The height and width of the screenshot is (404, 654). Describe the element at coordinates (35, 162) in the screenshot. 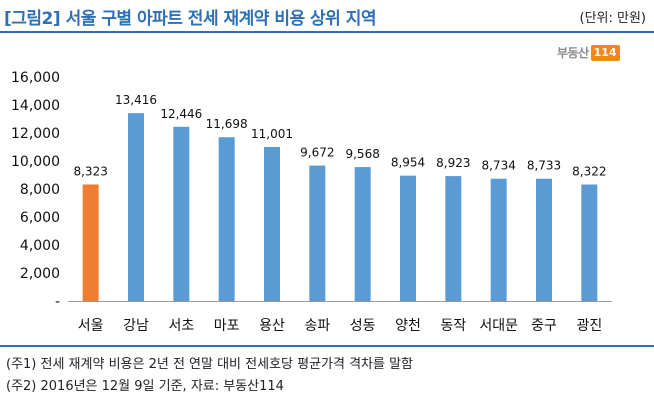

I see `y-tick-label: 10,000` at that location.